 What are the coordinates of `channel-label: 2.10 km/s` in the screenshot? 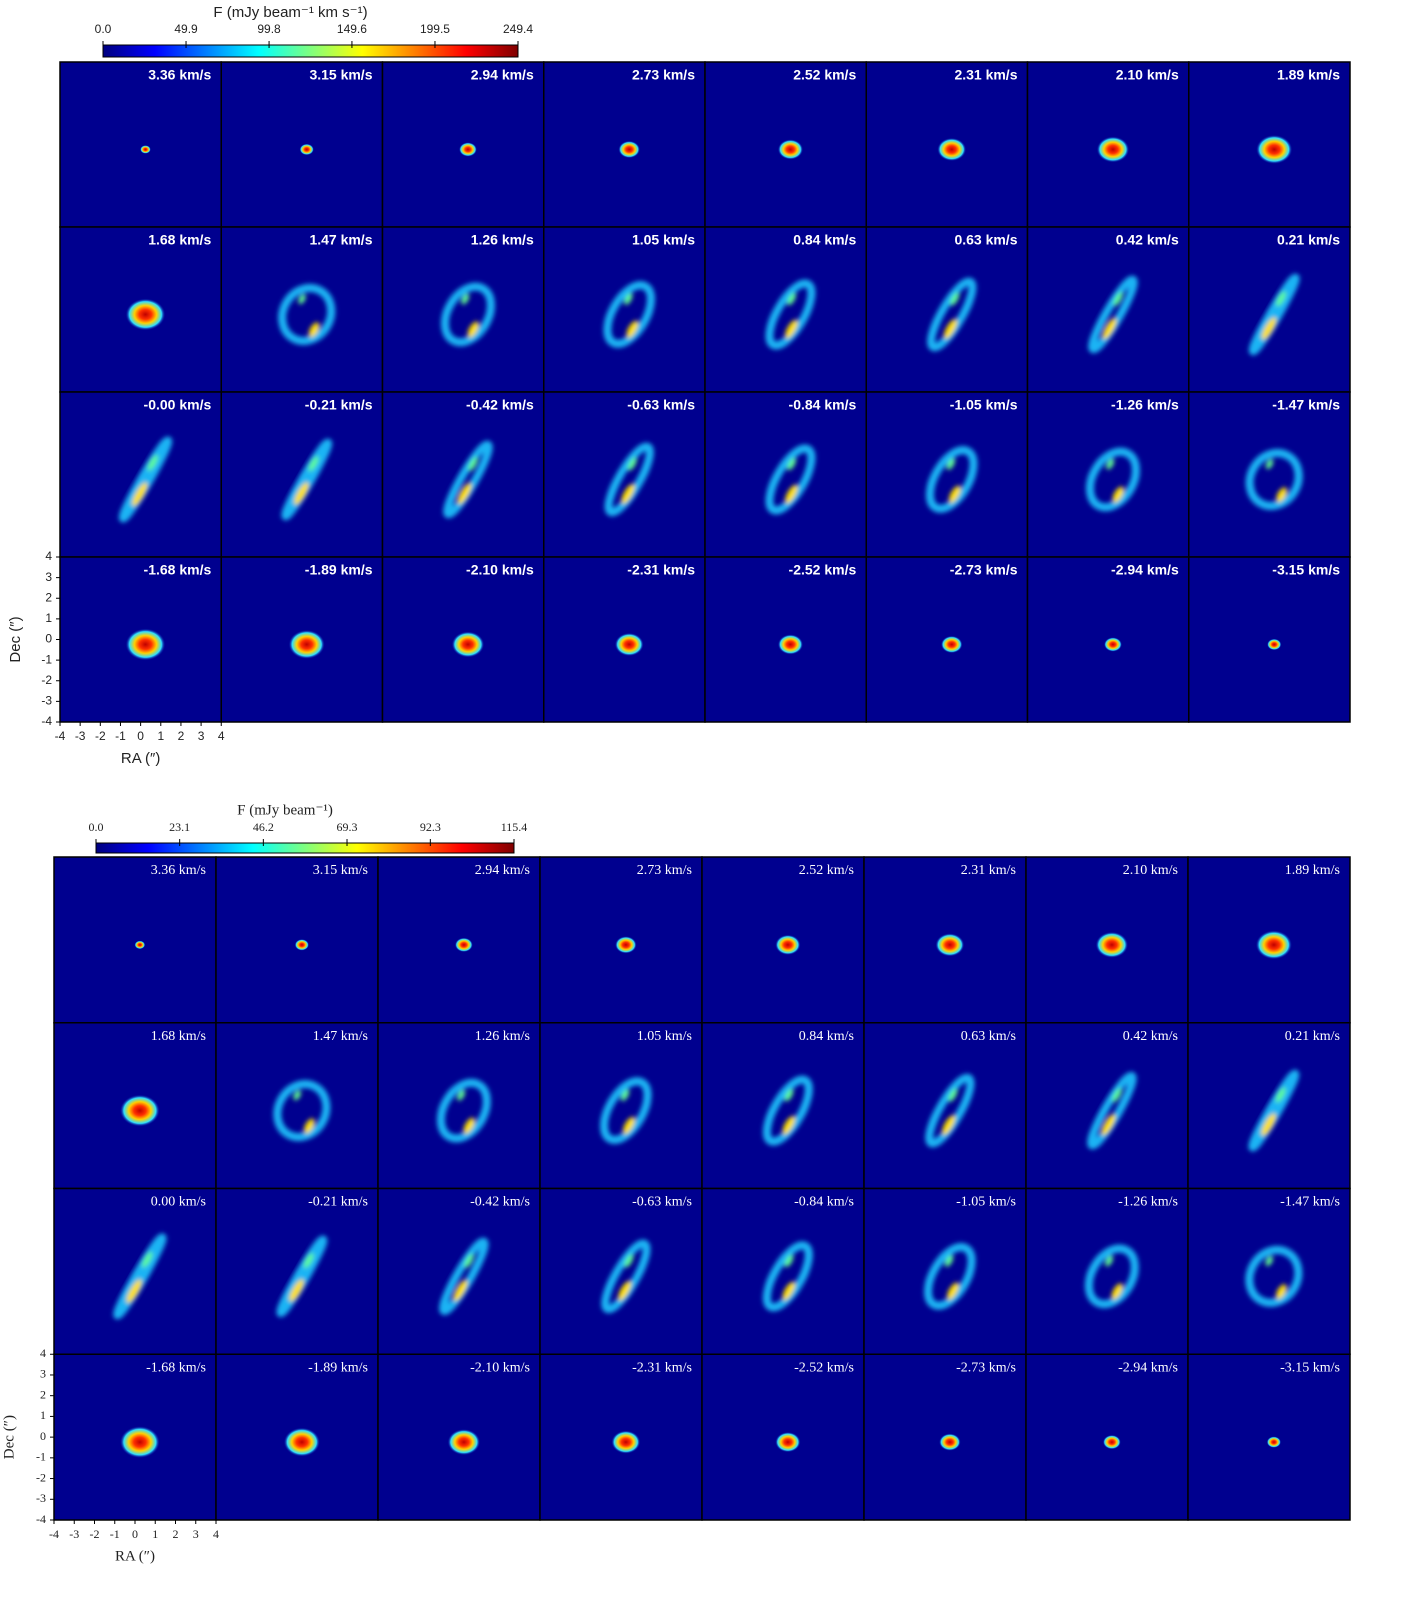 It's located at (1150, 870).